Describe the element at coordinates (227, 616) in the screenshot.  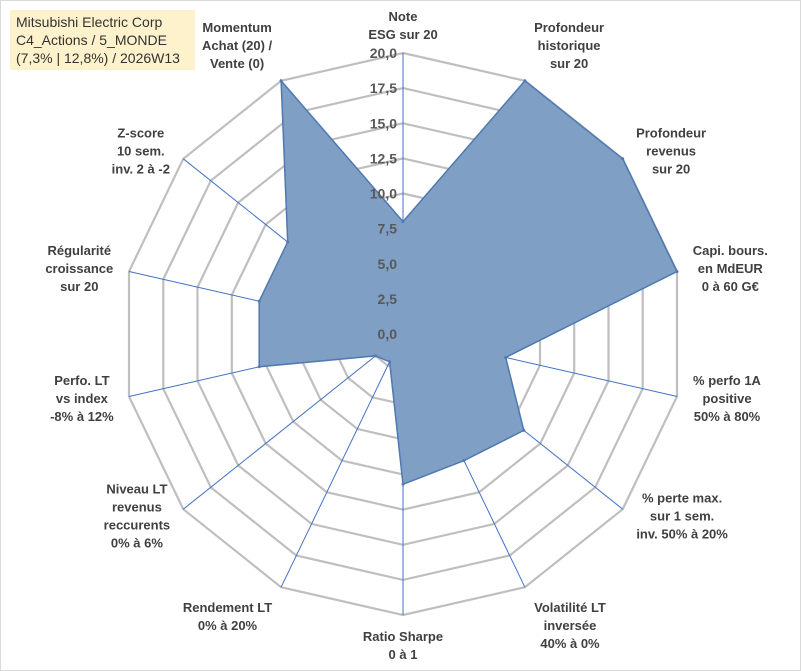
I see `axis-label: Rendement LT 0% à 20%` at that location.